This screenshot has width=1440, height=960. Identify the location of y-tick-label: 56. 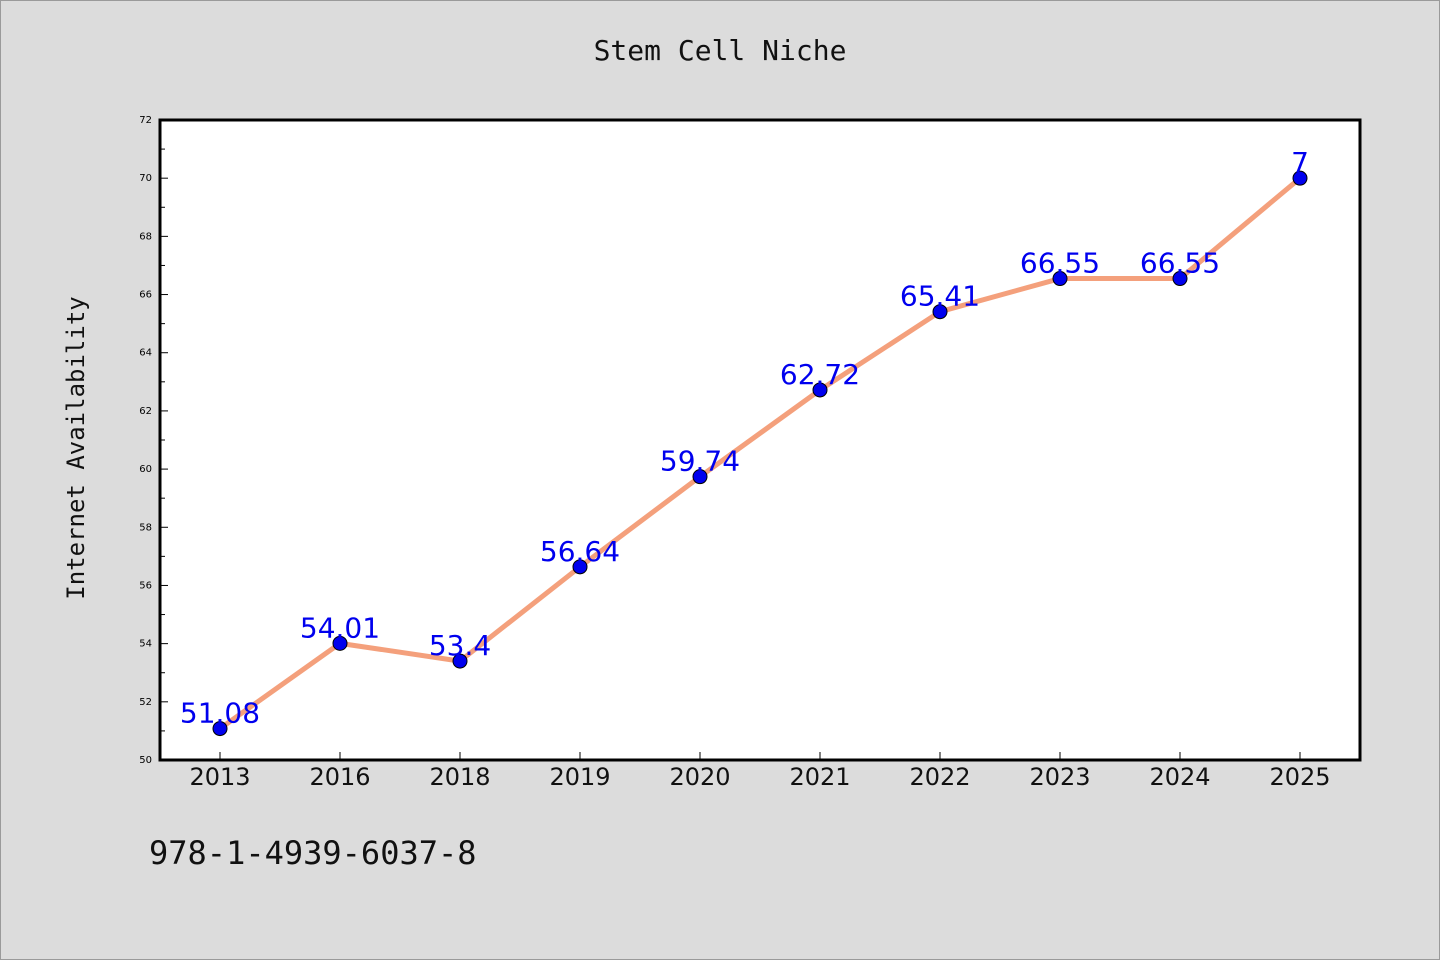
(145, 585).